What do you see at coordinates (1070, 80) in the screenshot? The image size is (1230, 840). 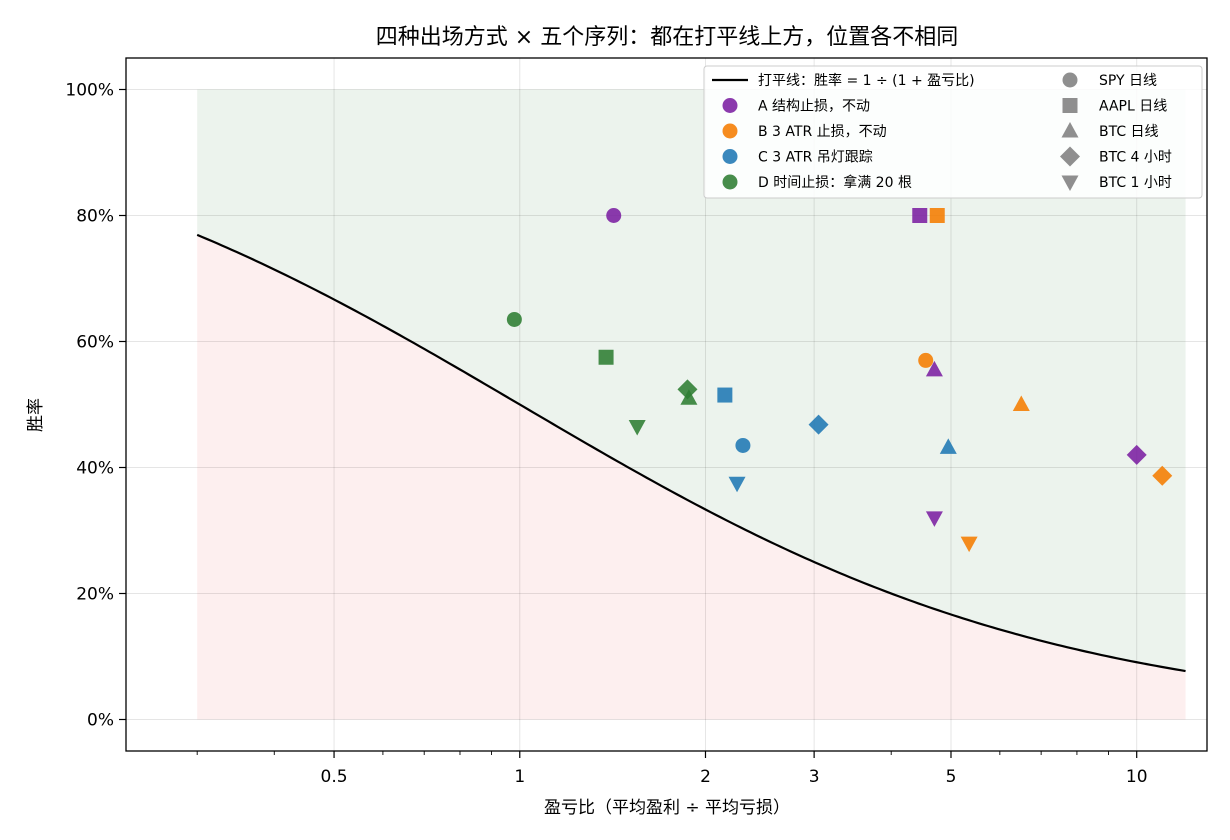 I see `legend-series-spy-swatch` at bounding box center [1070, 80].